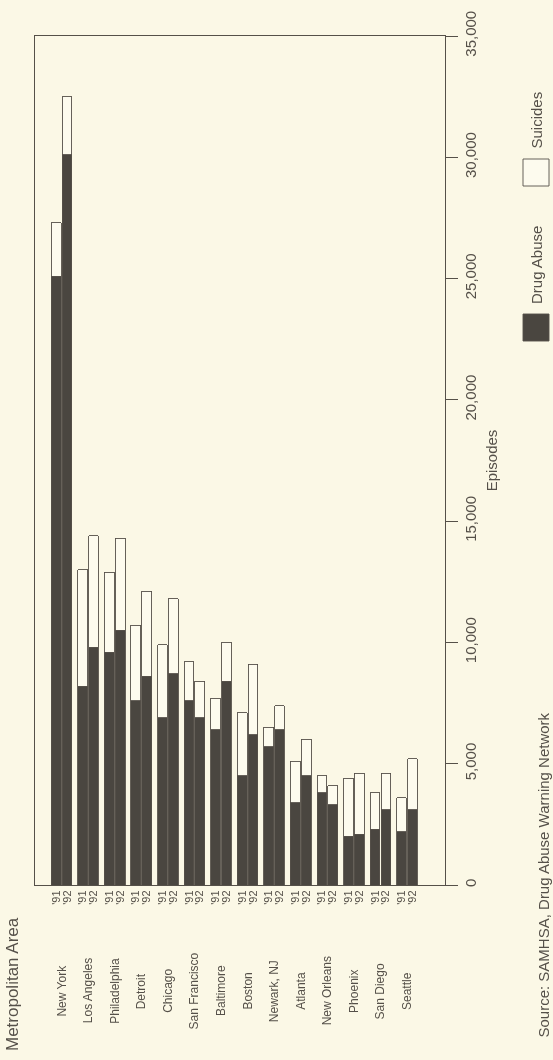 The width and height of the screenshot is (553, 1060). Describe the element at coordinates (470, 882) in the screenshot. I see `y-tick-label: 0` at that location.